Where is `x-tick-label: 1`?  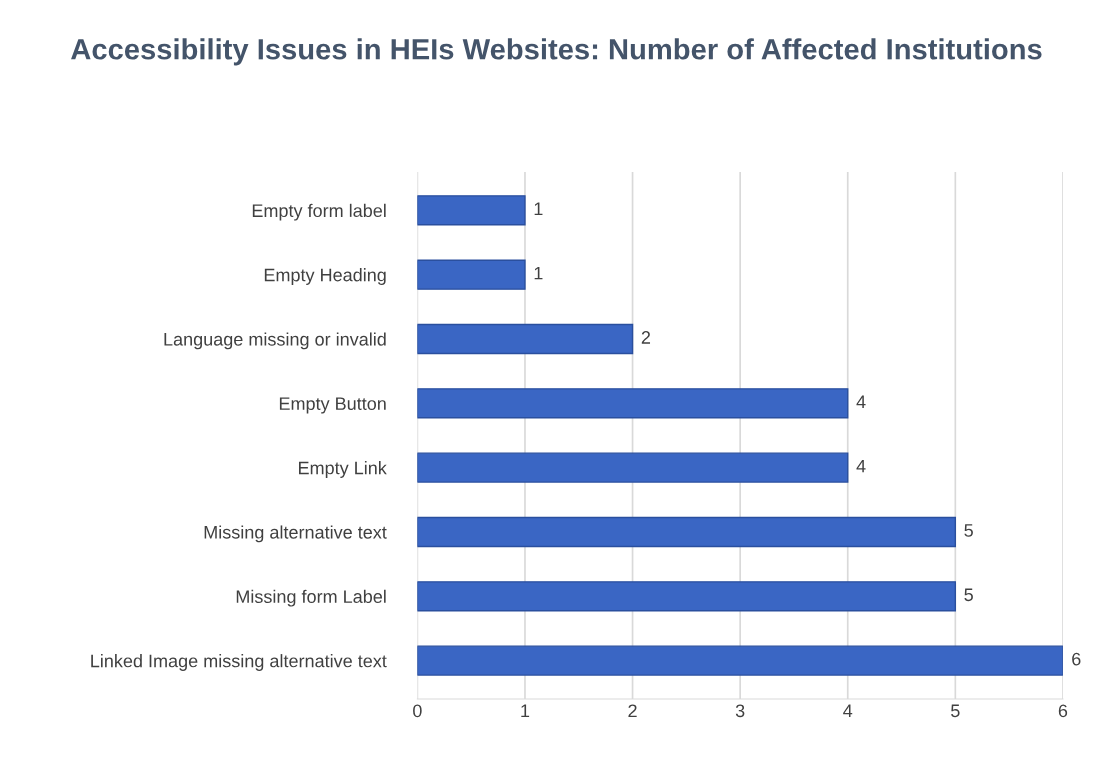
x-tick-label: 1 is located at coordinates (525, 711).